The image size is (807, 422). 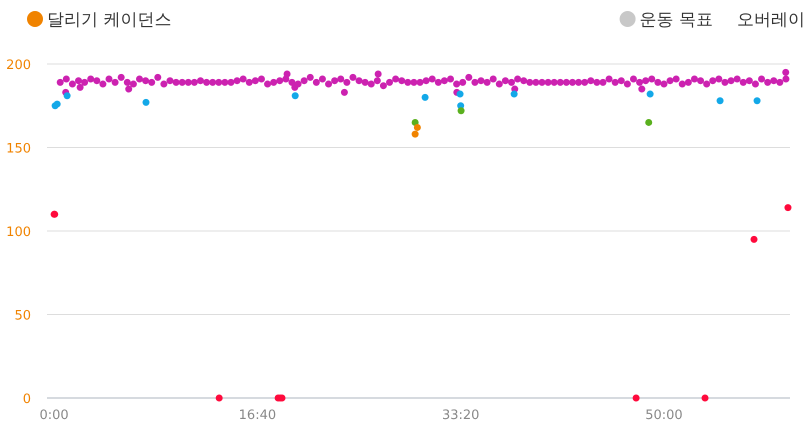 I want to click on x-tick-label: 33:20, so click(x=461, y=415).